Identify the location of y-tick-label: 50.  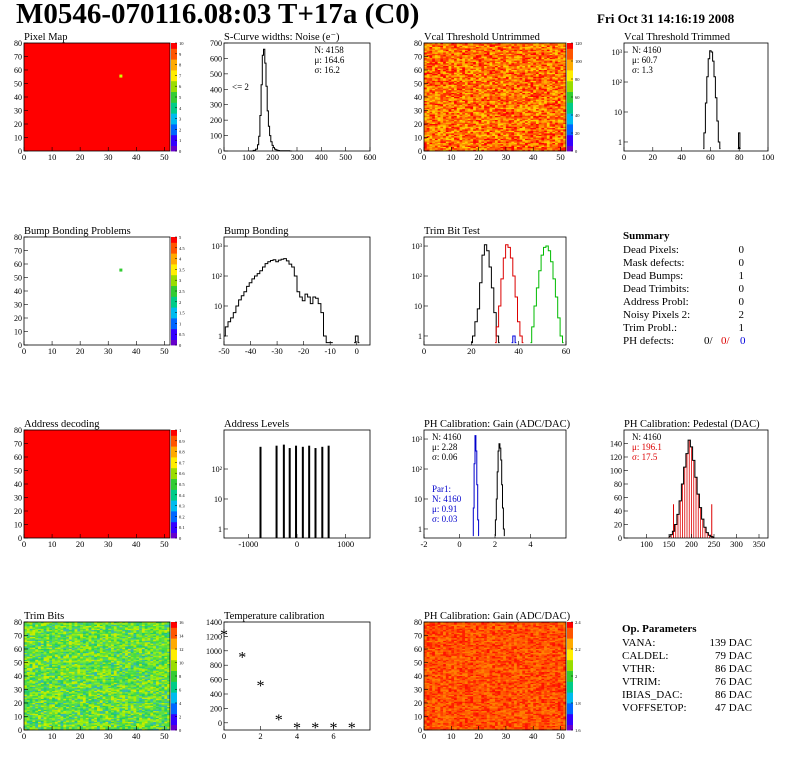
(418, 84).